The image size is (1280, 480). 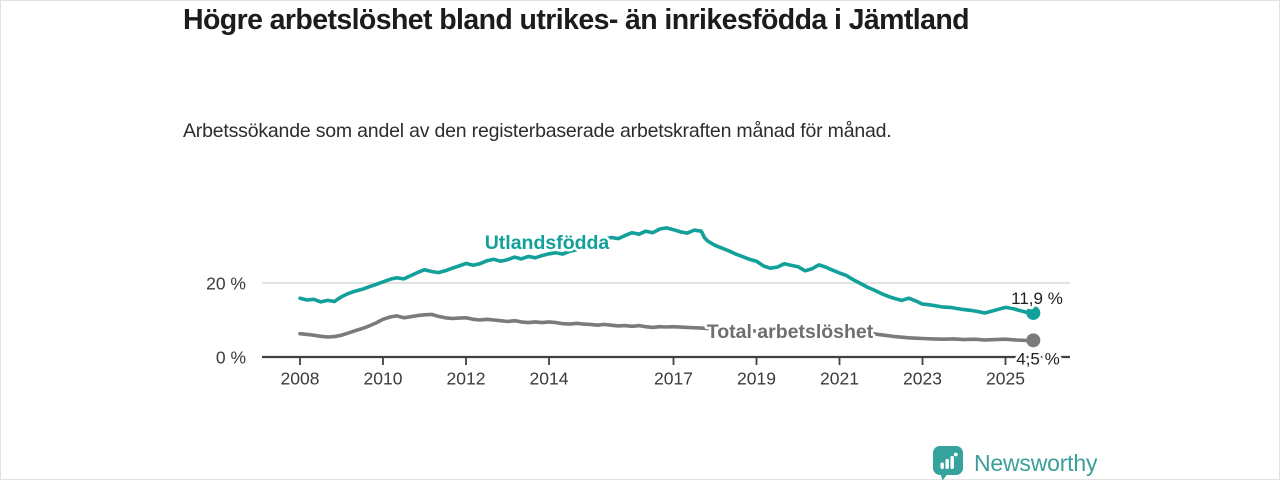 What do you see at coordinates (839, 379) in the screenshot?
I see `x-tick-label: 2021` at bounding box center [839, 379].